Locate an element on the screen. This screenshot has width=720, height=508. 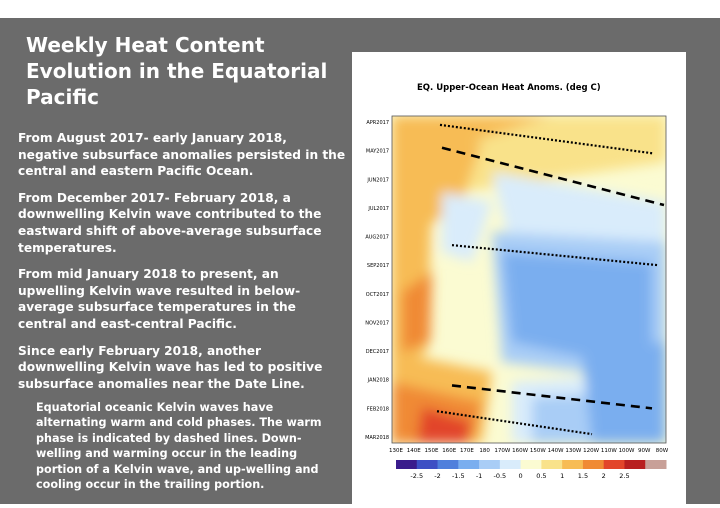
y-tick-label: APR2017 is located at coordinates (377, 123).